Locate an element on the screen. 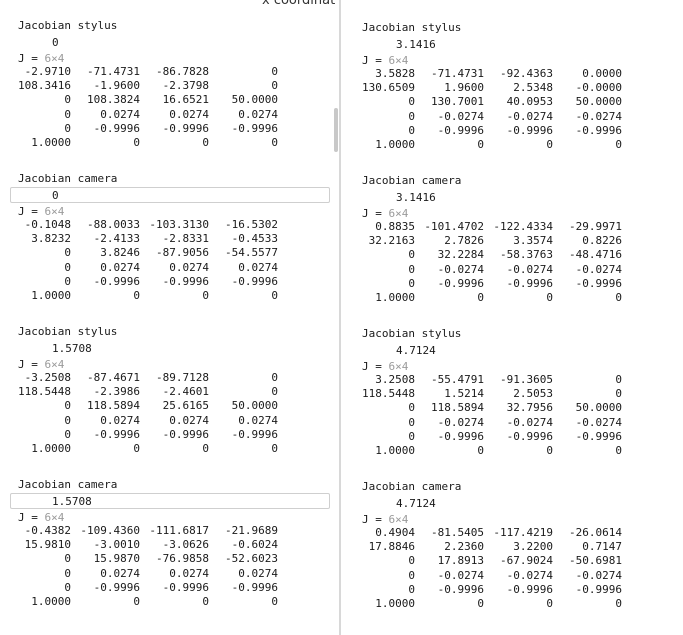  matrix-cell: -1.9600 is located at coordinates (116, 86).